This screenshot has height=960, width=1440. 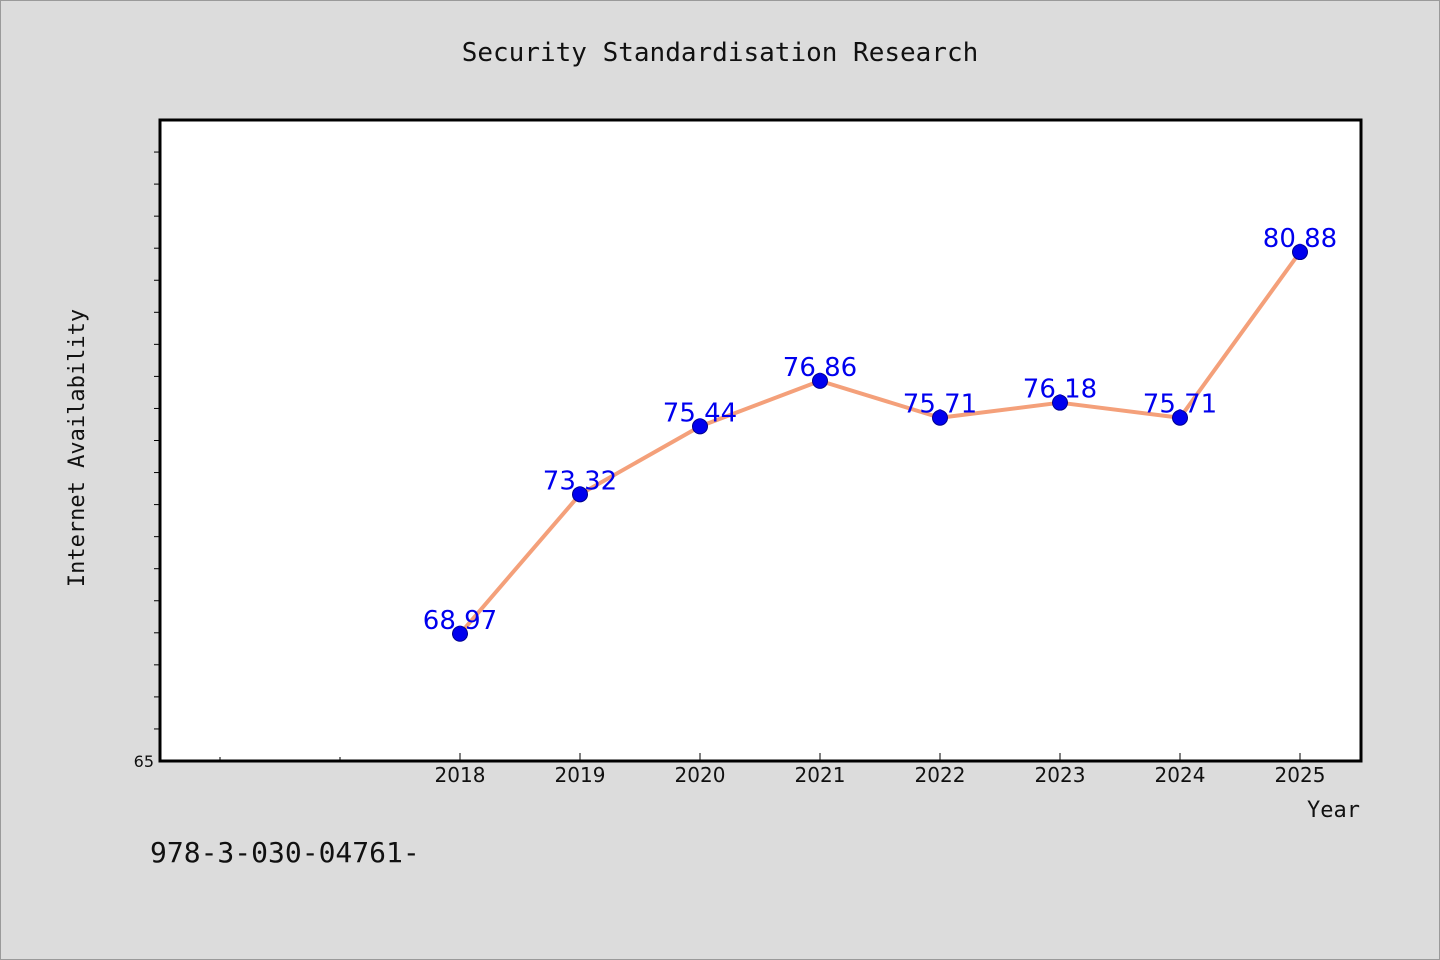 What do you see at coordinates (700, 775) in the screenshot?
I see `x-tick-label: 2020` at bounding box center [700, 775].